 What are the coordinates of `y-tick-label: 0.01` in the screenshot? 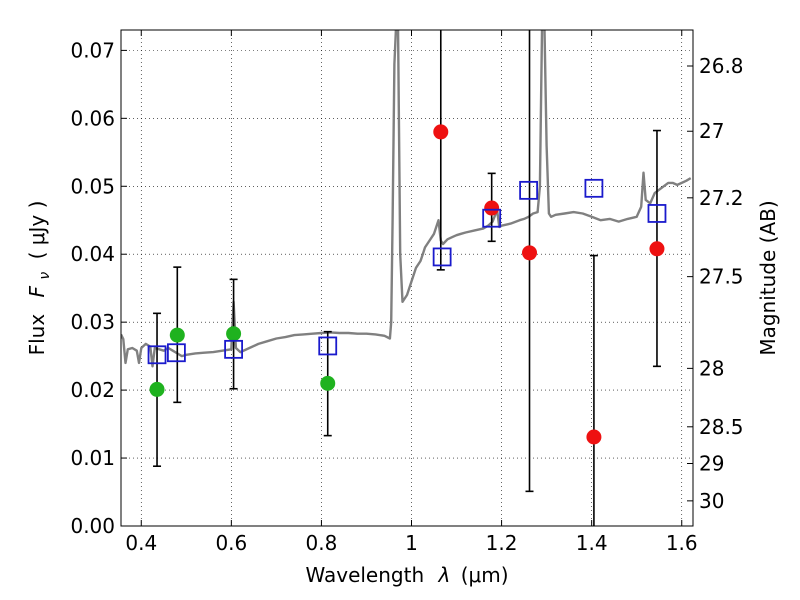 It's located at (92, 458).